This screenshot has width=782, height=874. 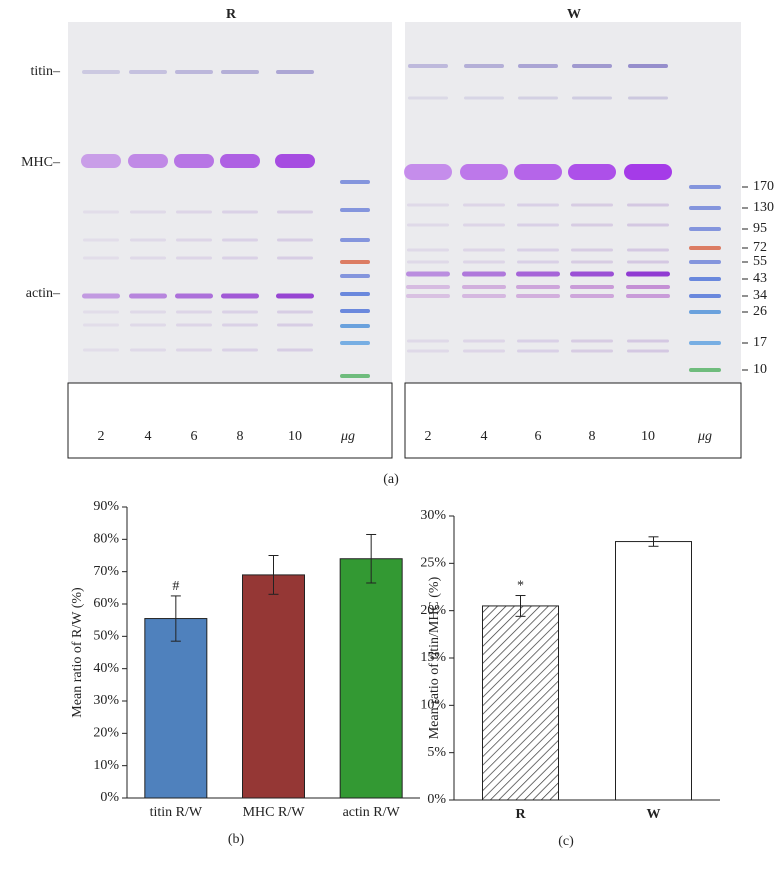 What do you see at coordinates (436, 799) in the screenshot?
I see `y-tick-label: 0%` at bounding box center [436, 799].